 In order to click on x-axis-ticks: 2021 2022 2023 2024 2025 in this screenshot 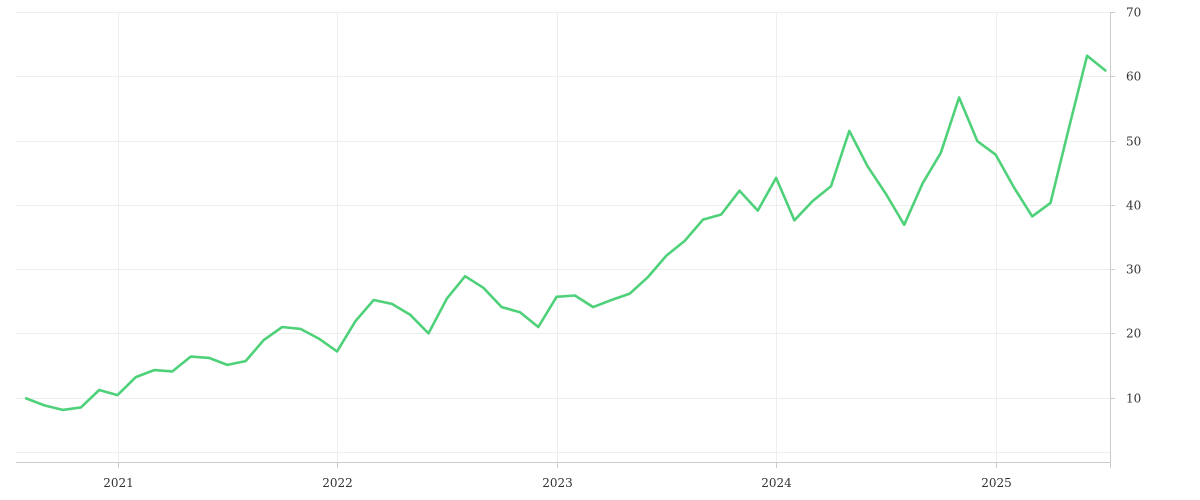, I will do `click(557, 476)`.